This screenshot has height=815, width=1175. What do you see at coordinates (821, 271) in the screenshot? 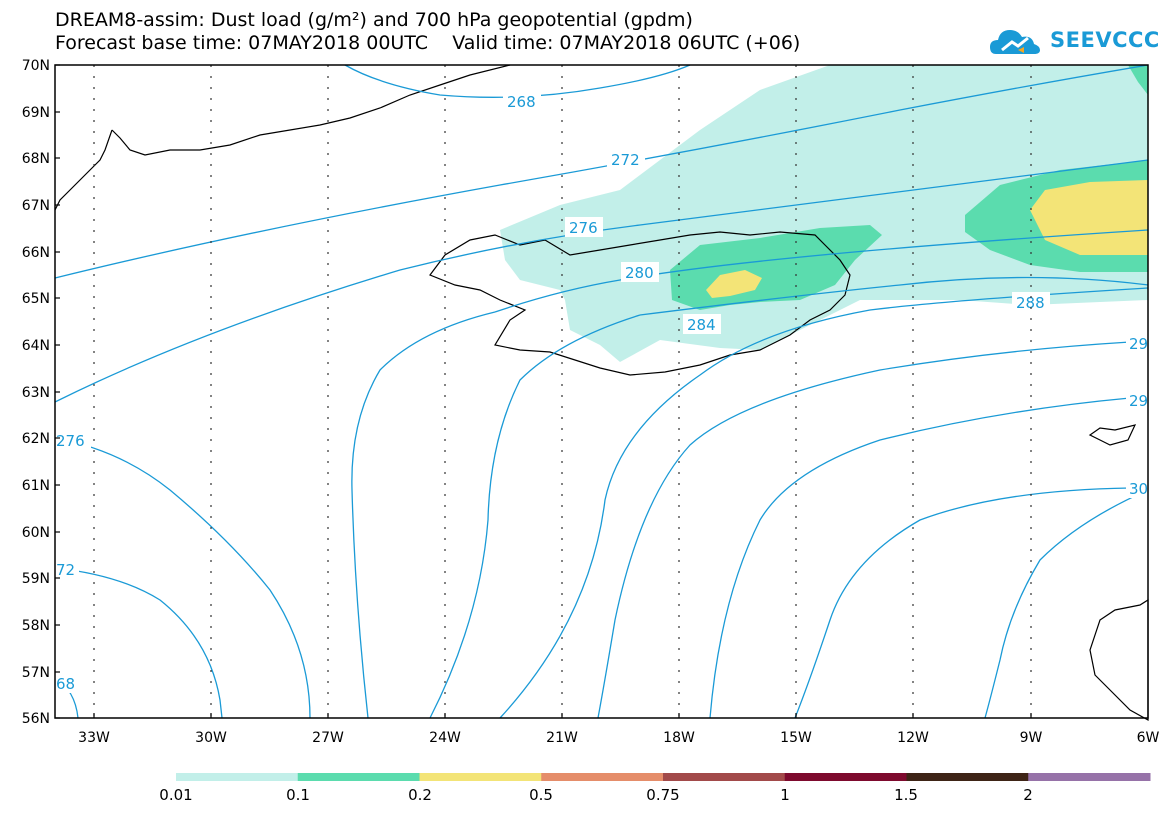
I see `contour-280-left` at bounding box center [821, 271].